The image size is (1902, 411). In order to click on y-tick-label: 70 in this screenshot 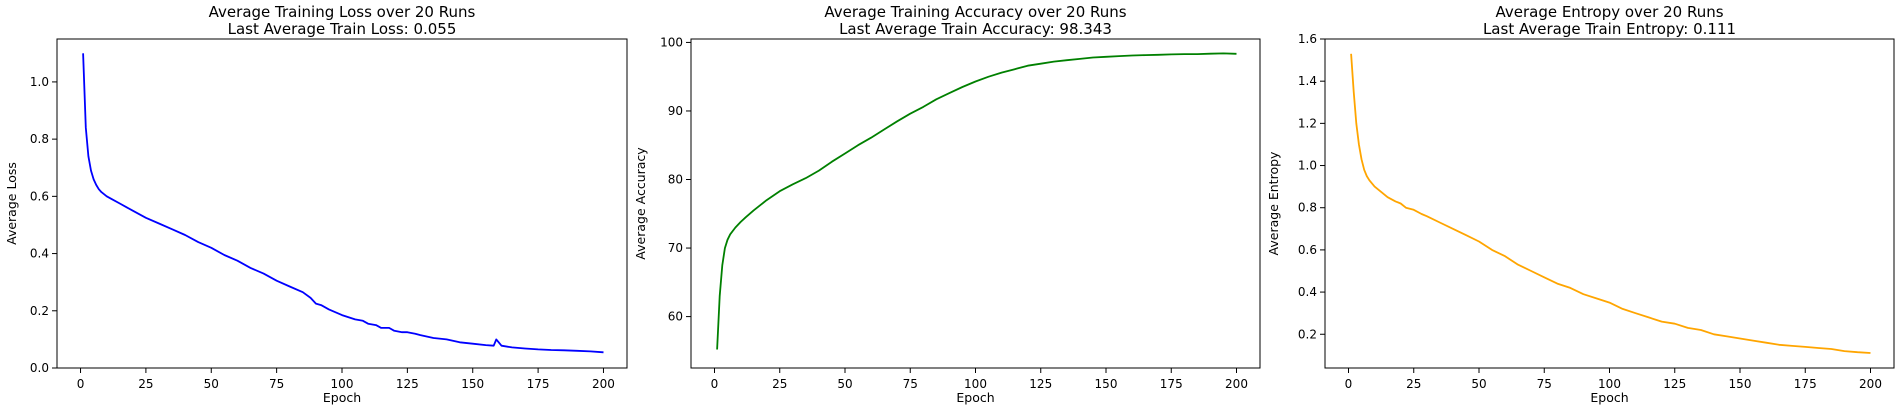, I will do `click(675, 248)`.